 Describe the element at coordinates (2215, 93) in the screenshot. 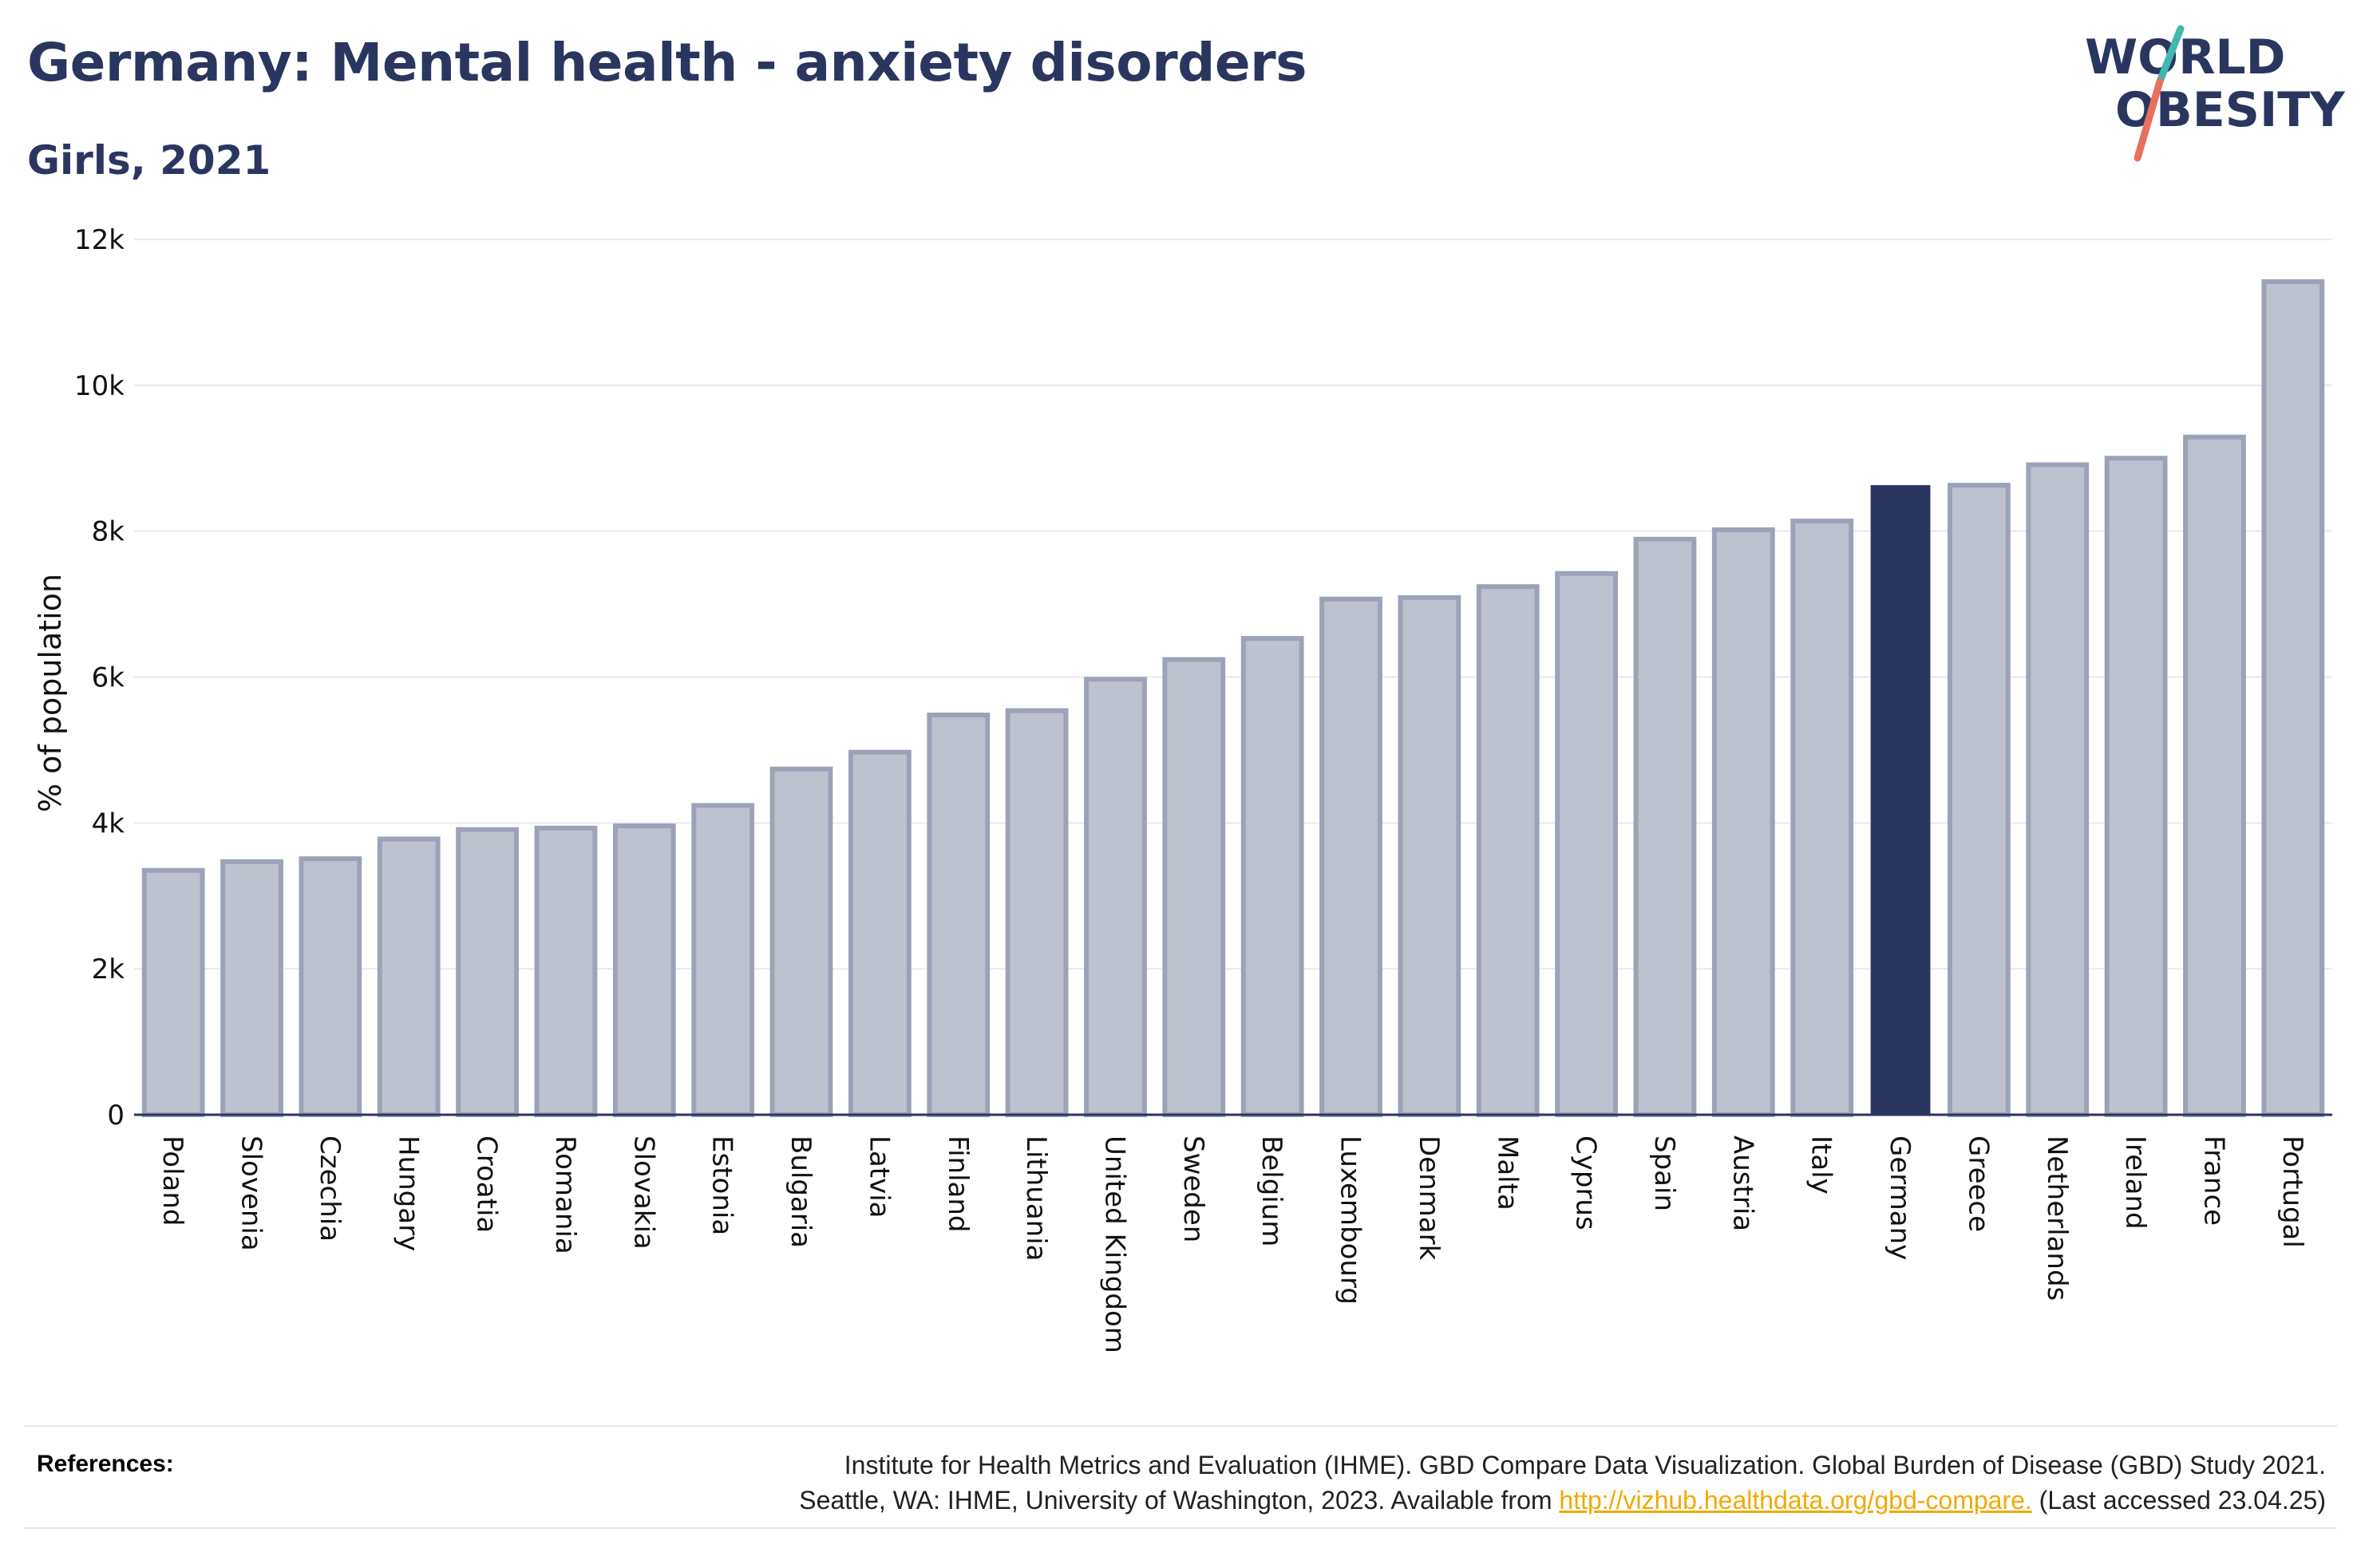

I see `world-obesity-logo: WORLD OBESITY` at that location.